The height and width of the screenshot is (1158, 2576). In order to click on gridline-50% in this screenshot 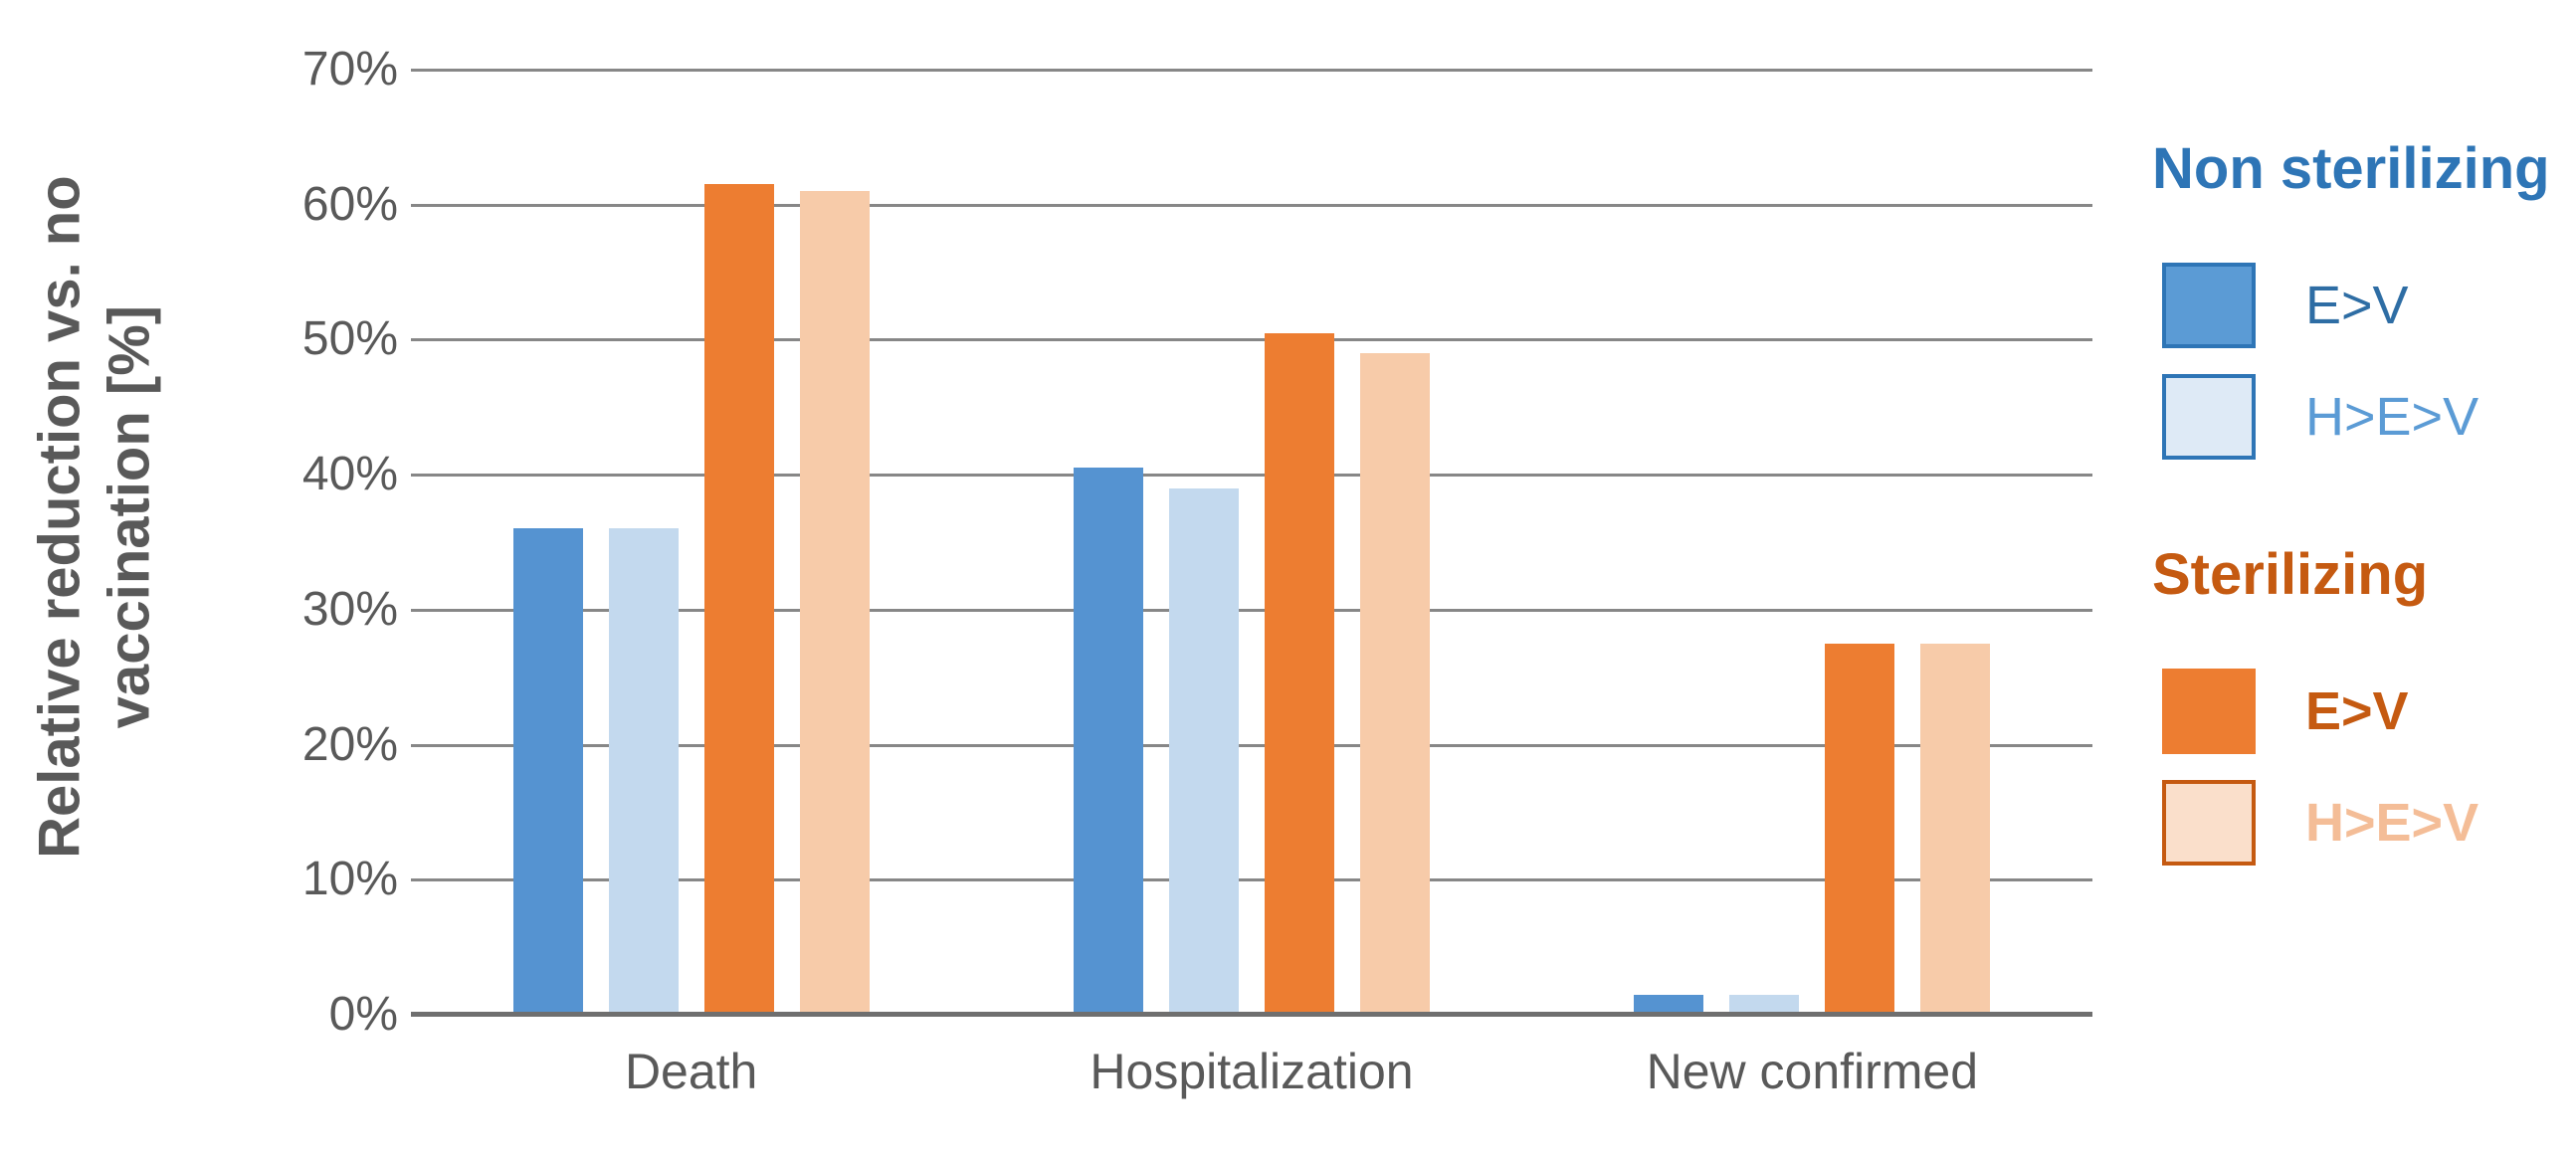, I will do `click(1251, 340)`.